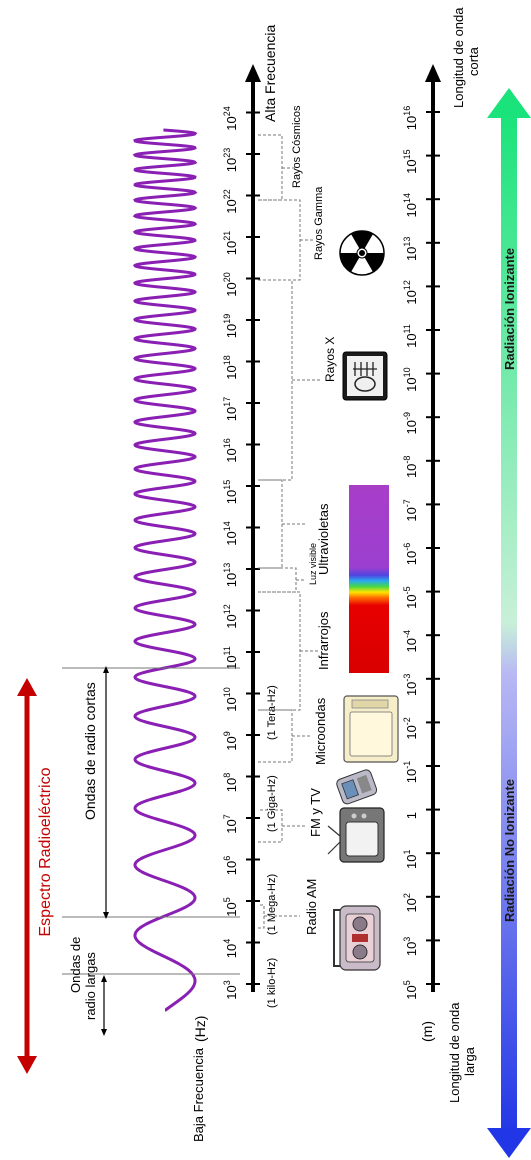 This screenshot has width=531, height=1160. I want to click on radio-spectrum-arrow, so click(27, 876).